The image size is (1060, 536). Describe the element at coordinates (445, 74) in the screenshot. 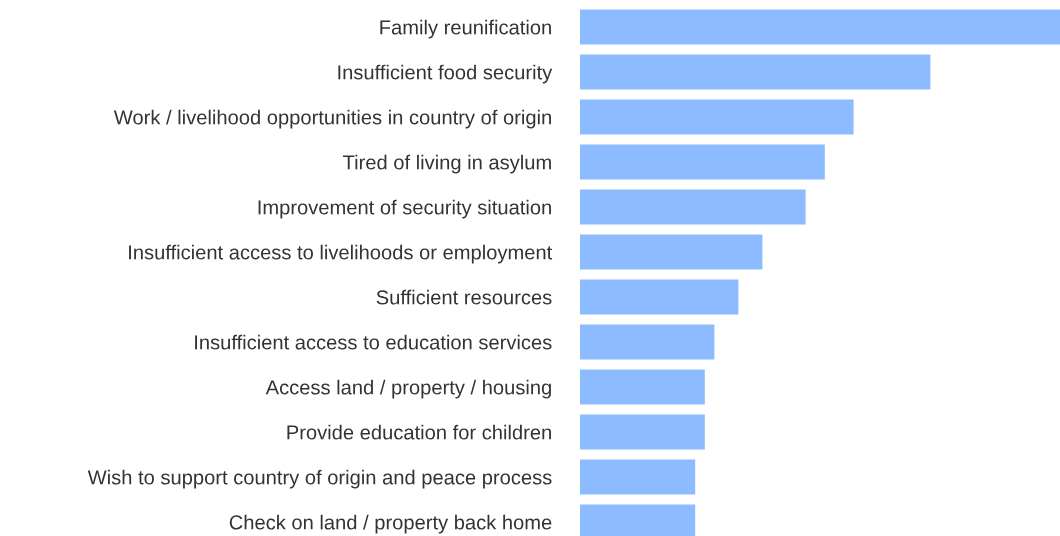

I see `y-tick-label: Insufficient food security` at that location.